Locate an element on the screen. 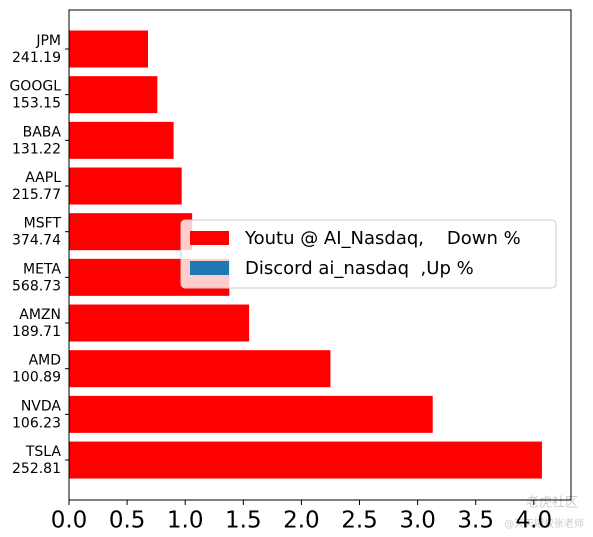 Image resolution: width=593 pixels, height=537 pixels. watermark: 老虎社区 is located at coordinates (552, 503).